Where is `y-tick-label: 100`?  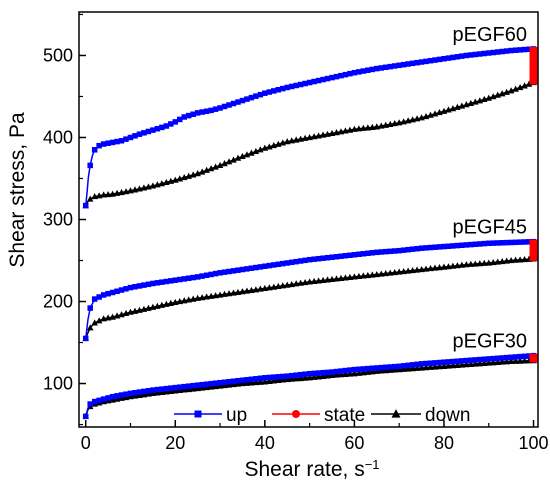
y-tick-label: 100 is located at coordinates (58, 384).